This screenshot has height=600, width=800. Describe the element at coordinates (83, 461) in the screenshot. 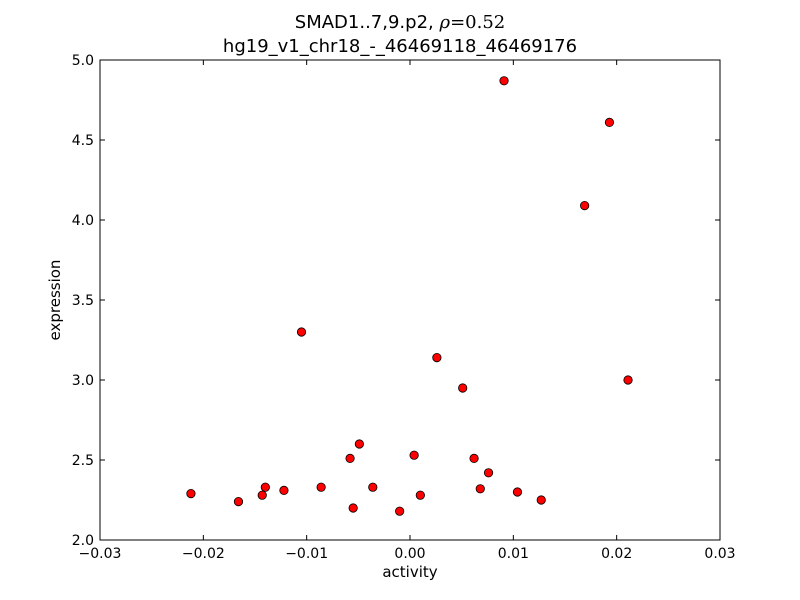

I see `y-tick-label: 2.5` at that location.